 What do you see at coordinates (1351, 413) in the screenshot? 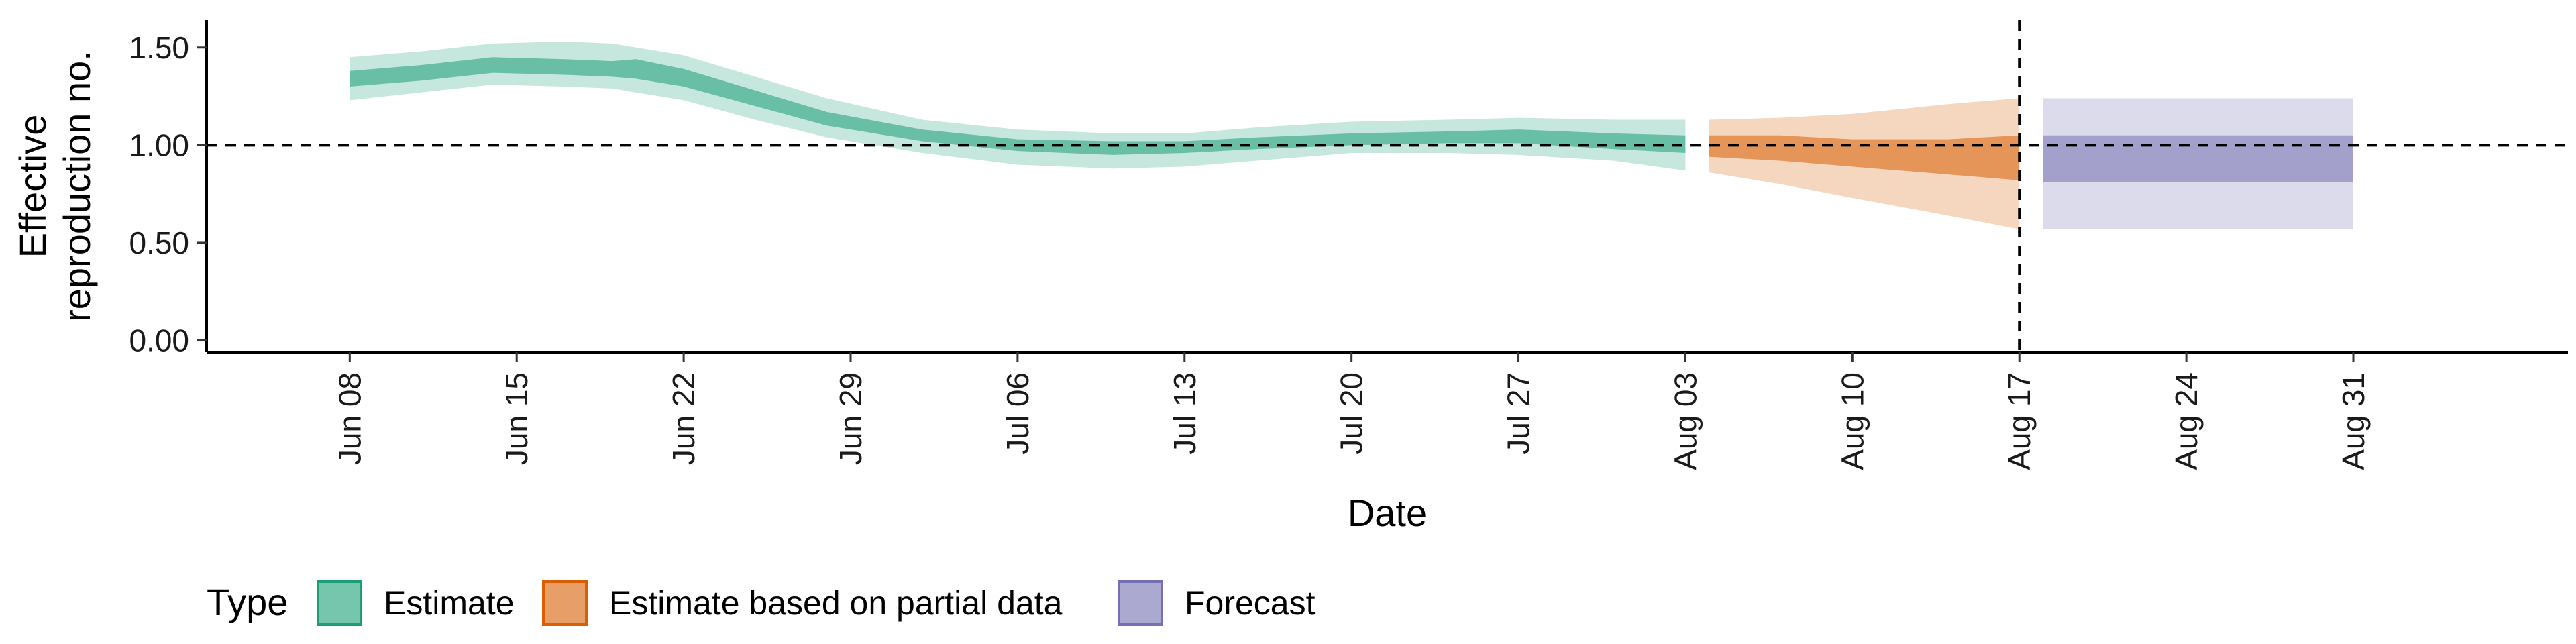
I see `x-tick-label: Jul 20` at bounding box center [1351, 413].